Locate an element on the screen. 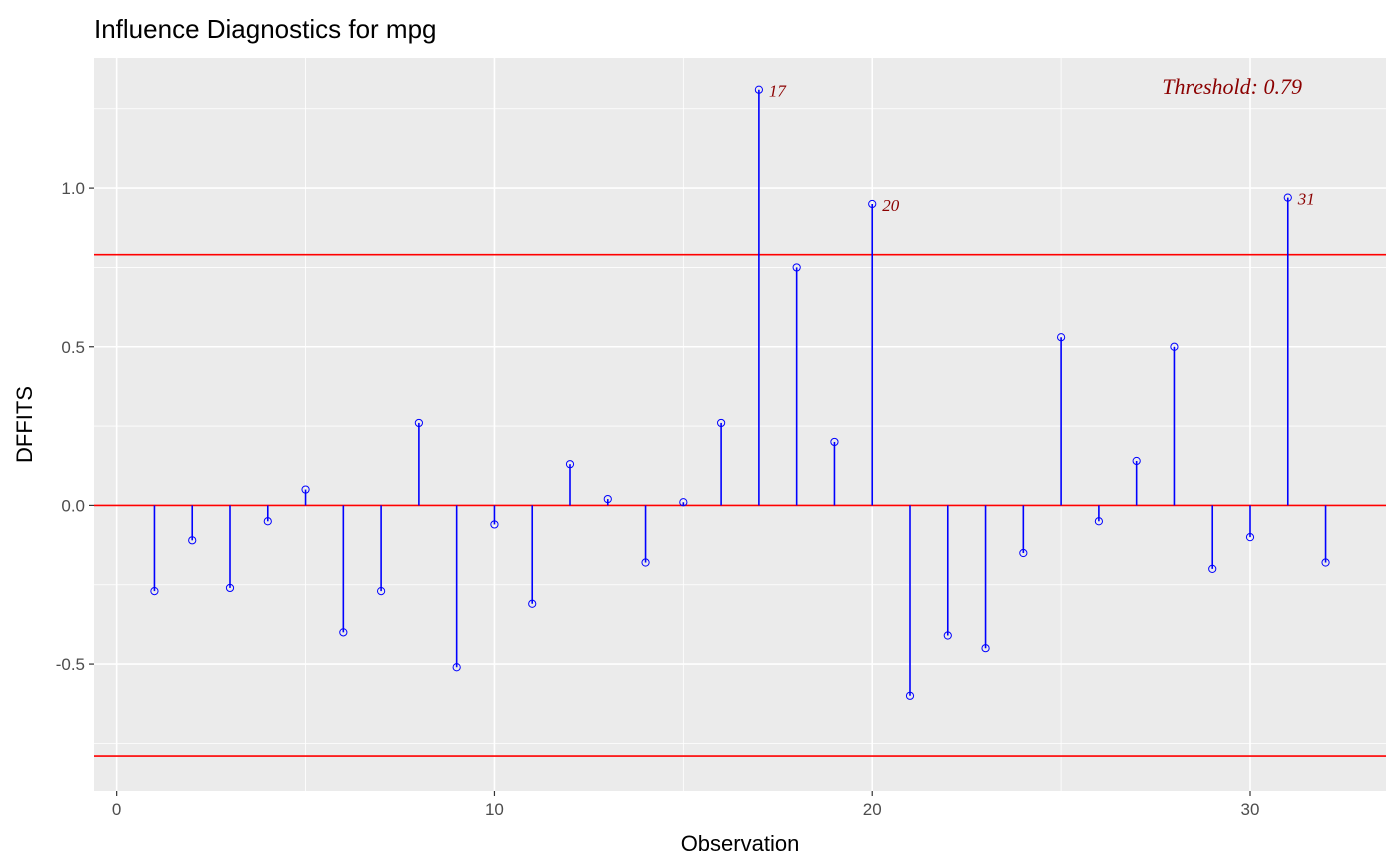 This screenshot has width=1400, height=865. threshold-label: Threshold: 0.79 is located at coordinates (1232, 86).